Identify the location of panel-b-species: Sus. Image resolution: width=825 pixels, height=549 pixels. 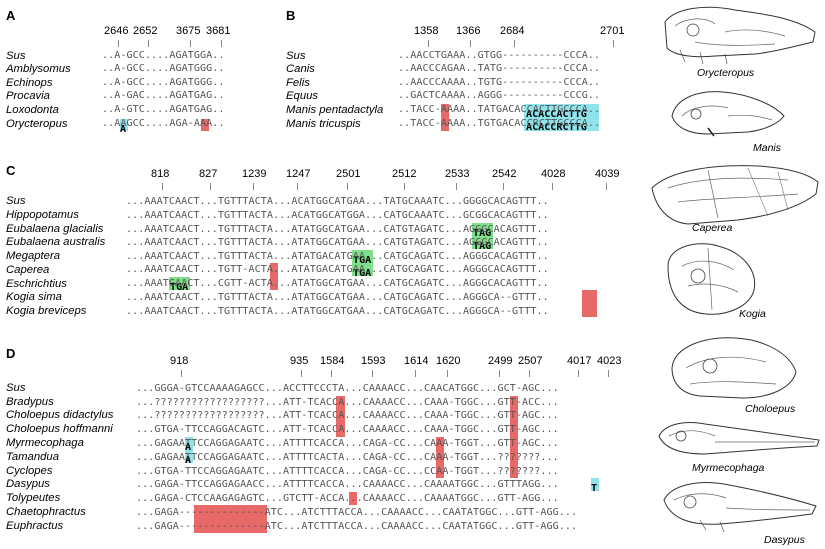
(296, 56).